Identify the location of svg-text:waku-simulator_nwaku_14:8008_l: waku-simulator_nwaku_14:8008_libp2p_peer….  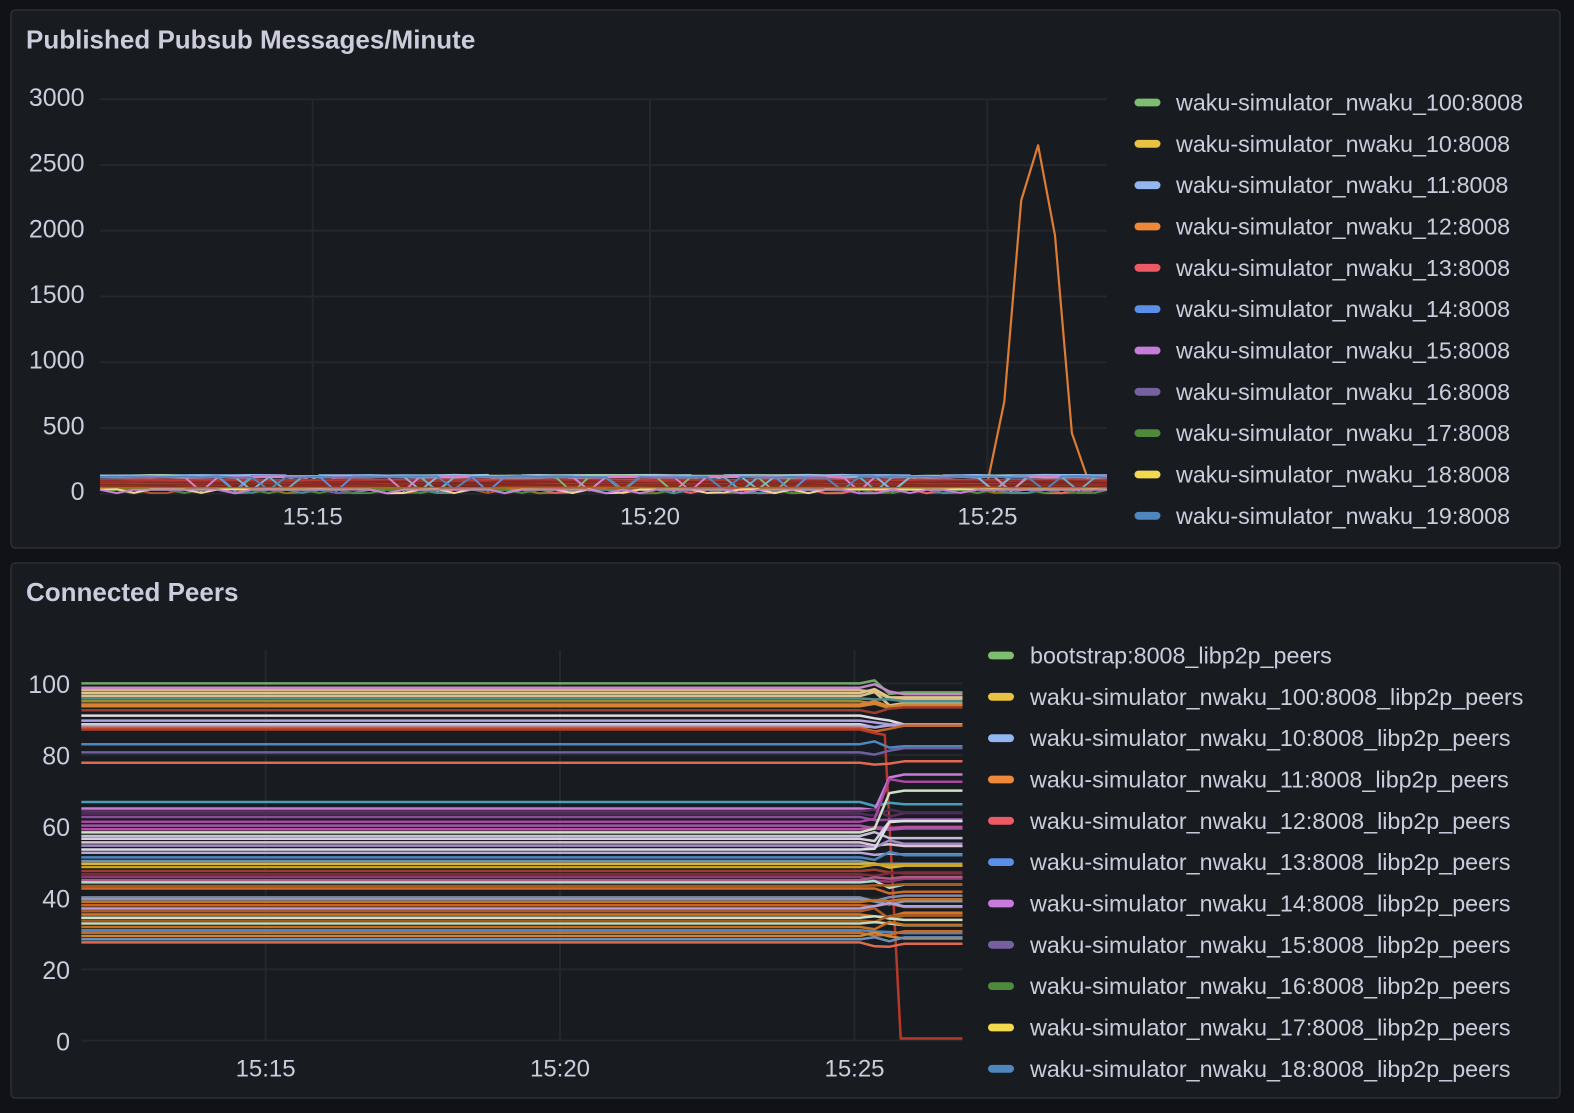
(1270, 904).